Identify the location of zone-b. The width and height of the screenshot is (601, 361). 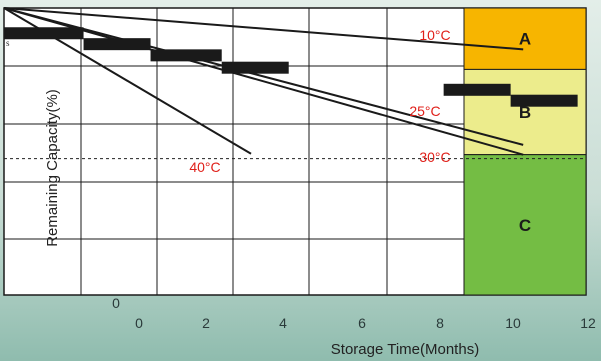
(525, 112).